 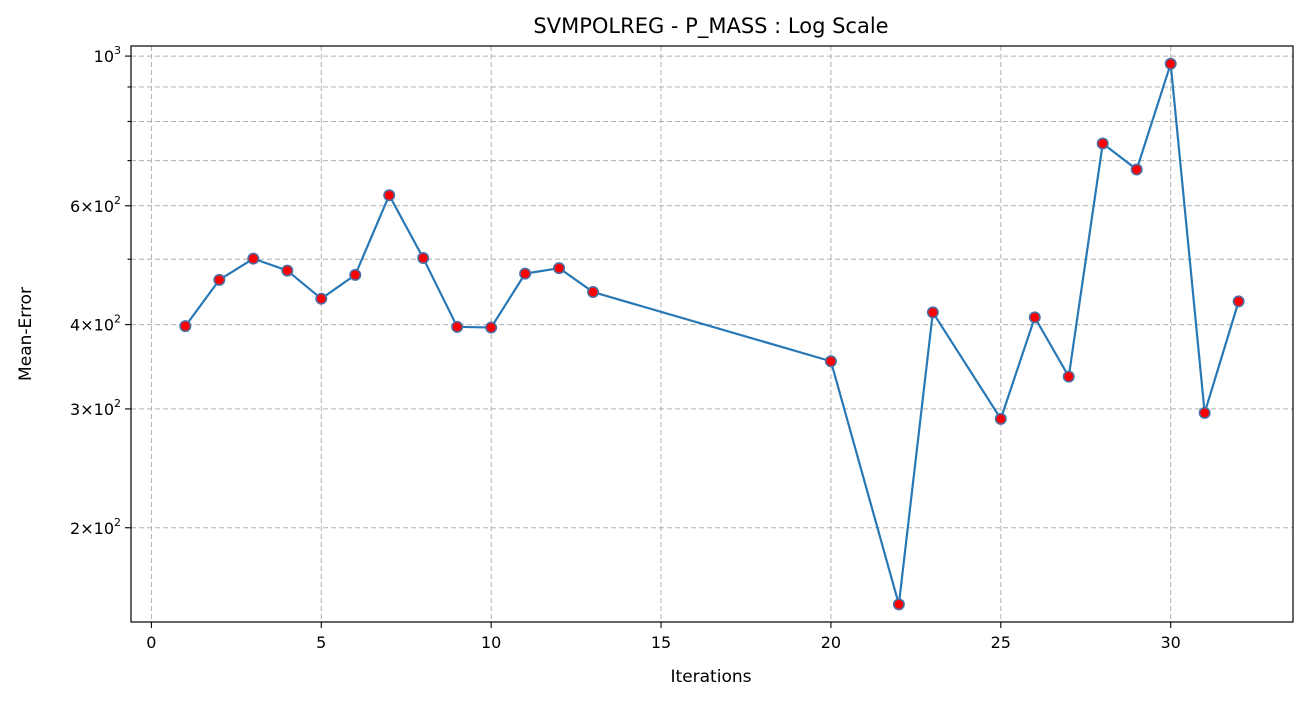 What do you see at coordinates (95, 527) in the screenshot?
I see `y-tick-label: 2×10²` at bounding box center [95, 527].